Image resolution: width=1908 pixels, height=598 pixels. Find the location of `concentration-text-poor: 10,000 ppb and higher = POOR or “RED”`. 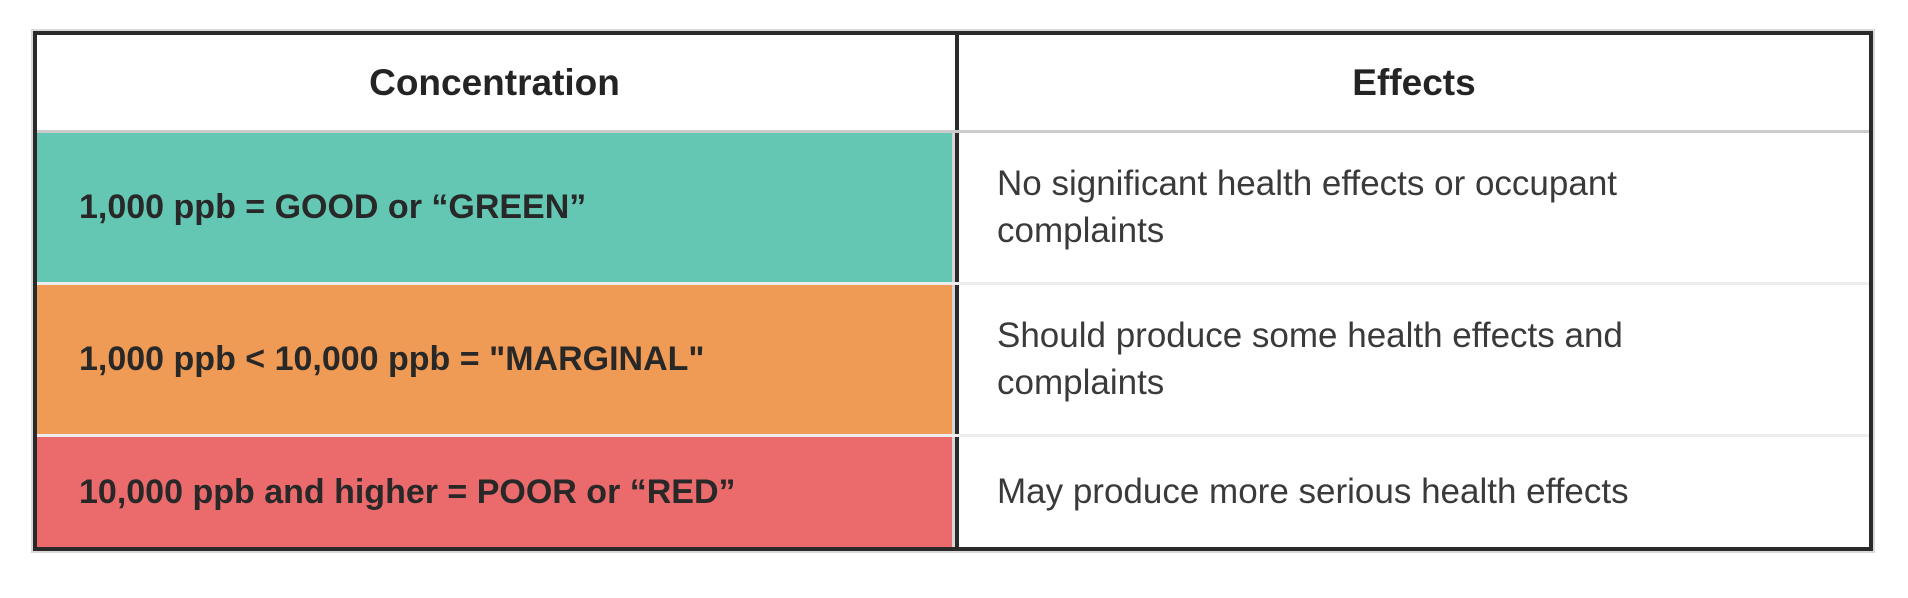

concentration-text-poor: 10,000 ppb and higher = POOR or “RED” is located at coordinates (407, 491).